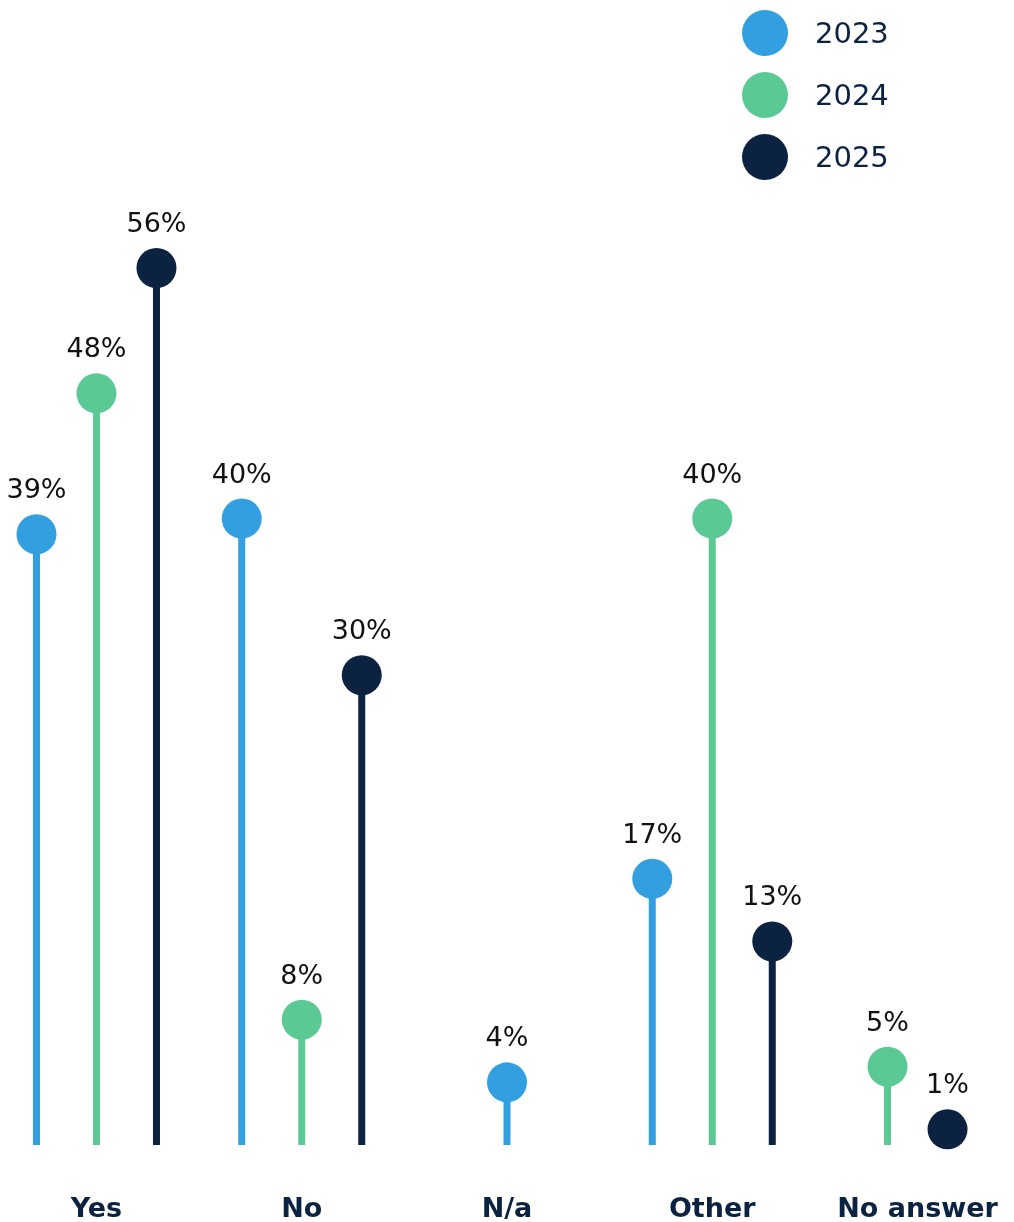 The height and width of the screenshot is (1222, 1014). Describe the element at coordinates (772, 896) in the screenshot. I see `data-label: 13%` at that location.